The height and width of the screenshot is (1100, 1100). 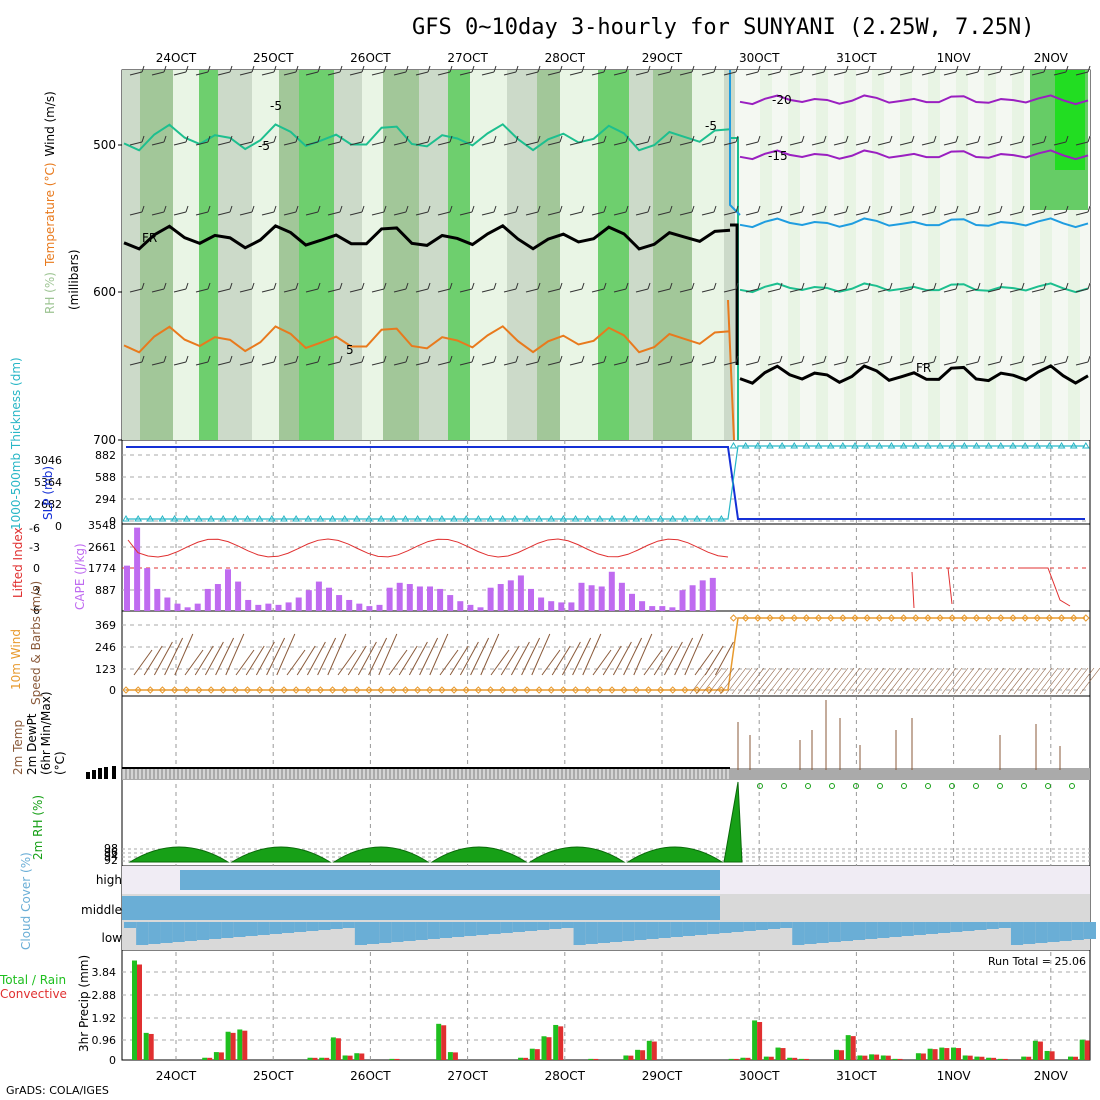 I want to click on precip-ylabel-conv: Convective, so click(x=33, y=994).